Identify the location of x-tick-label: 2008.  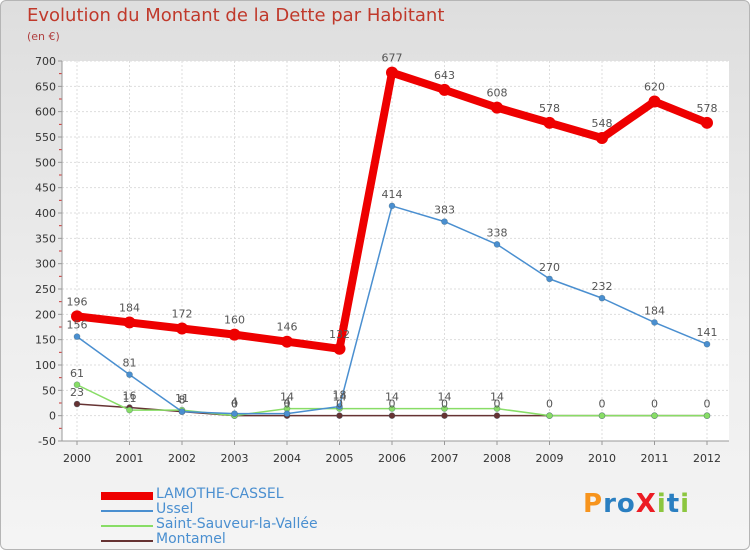
(497, 458).